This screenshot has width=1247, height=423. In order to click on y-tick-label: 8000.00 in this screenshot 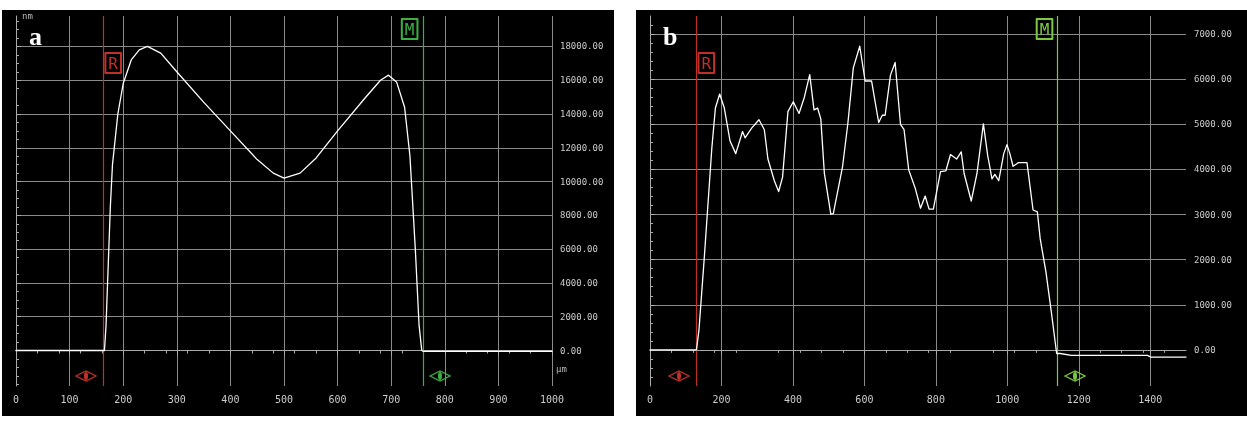, I will do `click(579, 215)`.